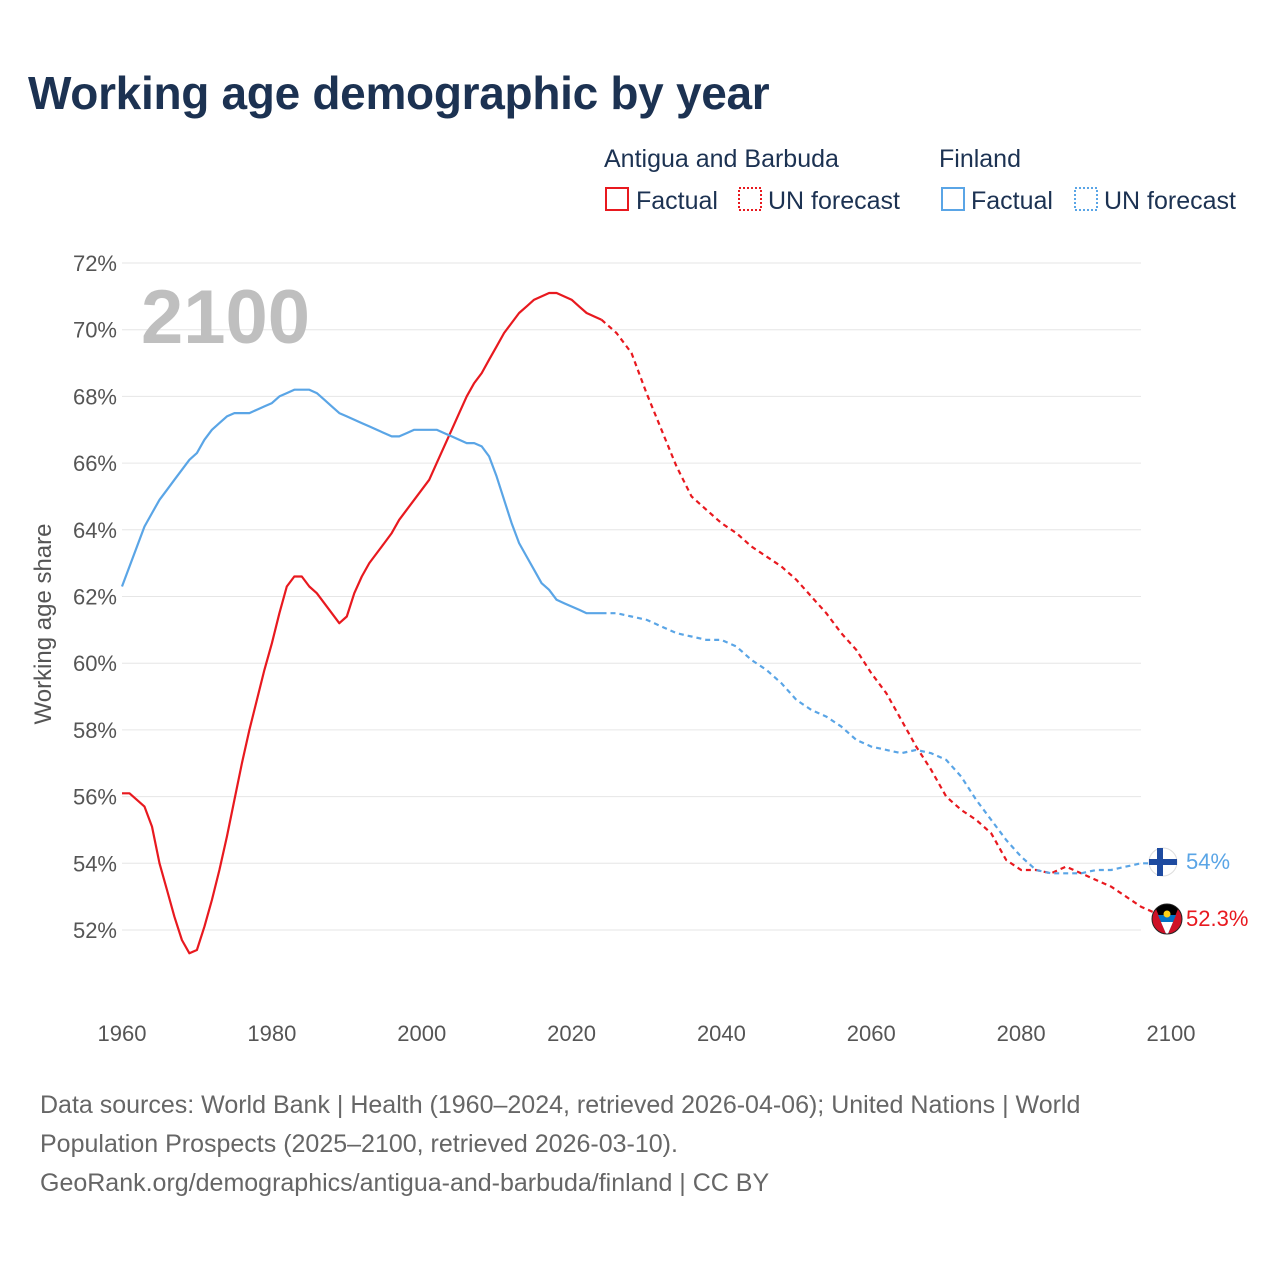 This screenshot has height=1280, width=1280. What do you see at coordinates (1171, 1033) in the screenshot?
I see `x-tick-label: 2100` at bounding box center [1171, 1033].